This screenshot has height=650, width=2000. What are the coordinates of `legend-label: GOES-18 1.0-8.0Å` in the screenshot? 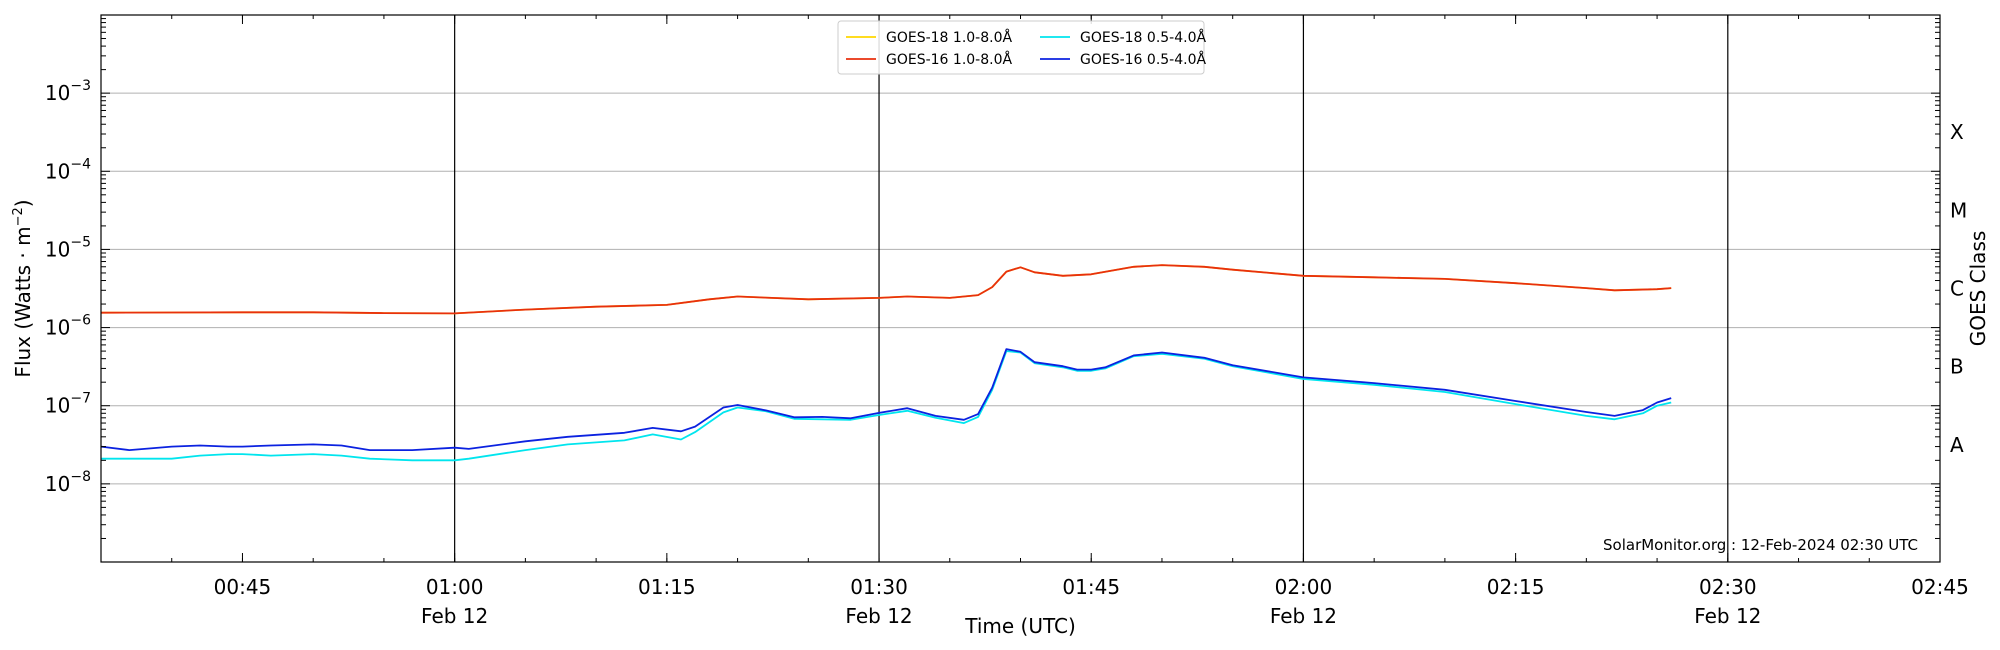 It's located at (949, 37).